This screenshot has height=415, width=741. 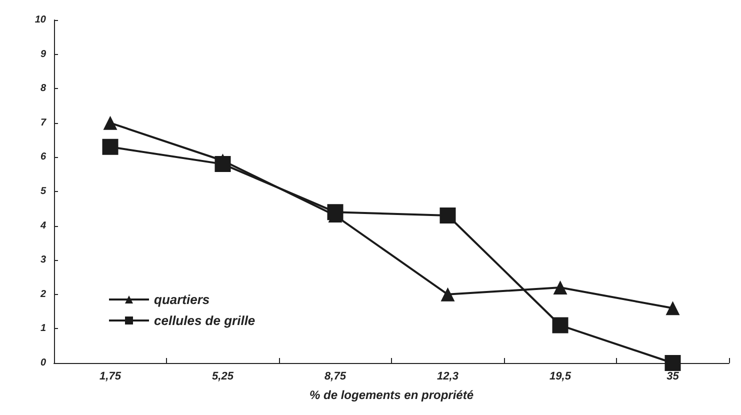 What do you see at coordinates (391, 395) in the screenshot?
I see `x-axis-title: % de logements en propriété` at bounding box center [391, 395].